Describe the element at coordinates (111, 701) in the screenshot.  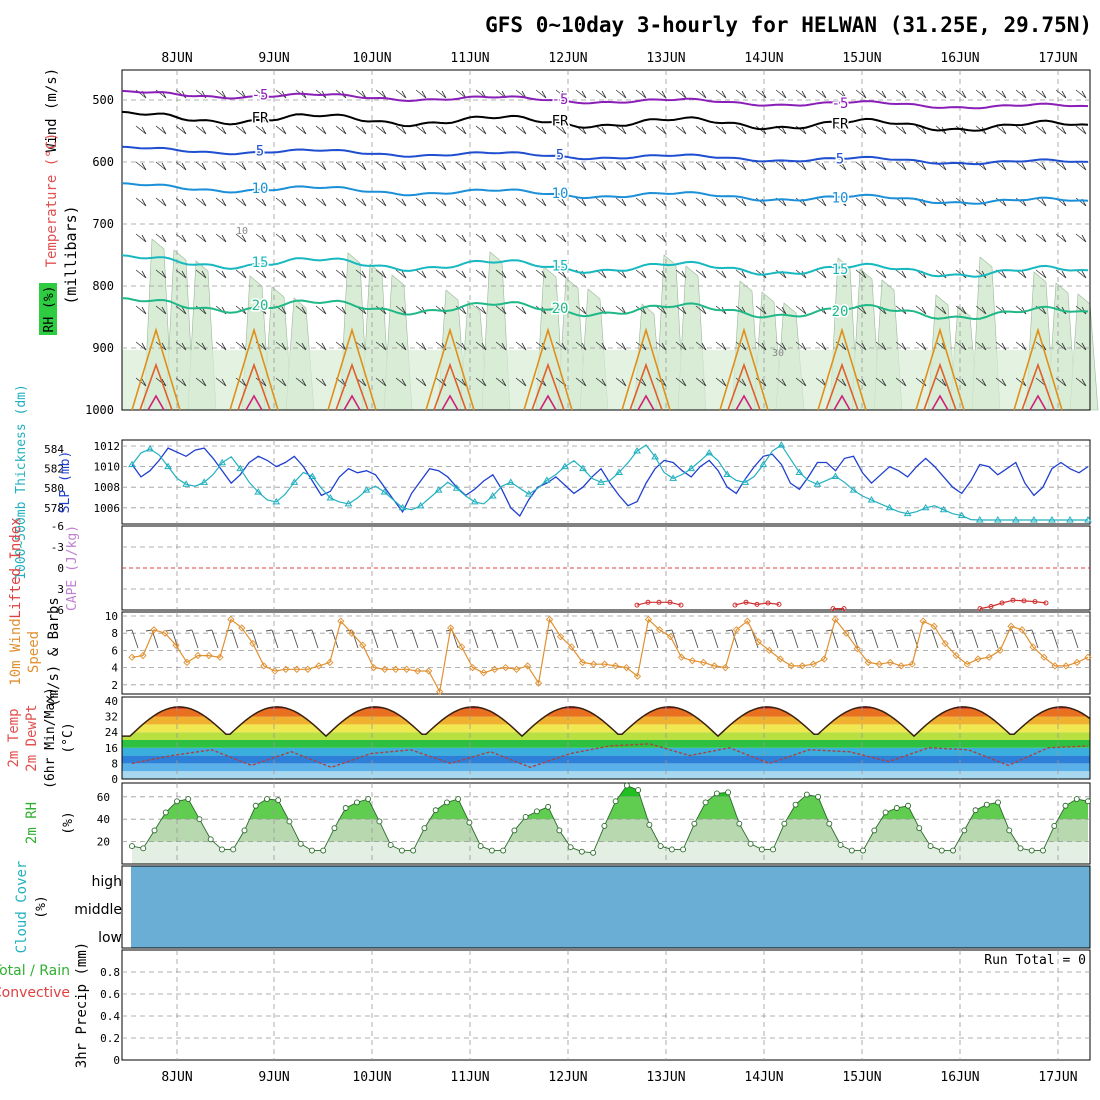
I see `temp-tick-label: 40` at that location.